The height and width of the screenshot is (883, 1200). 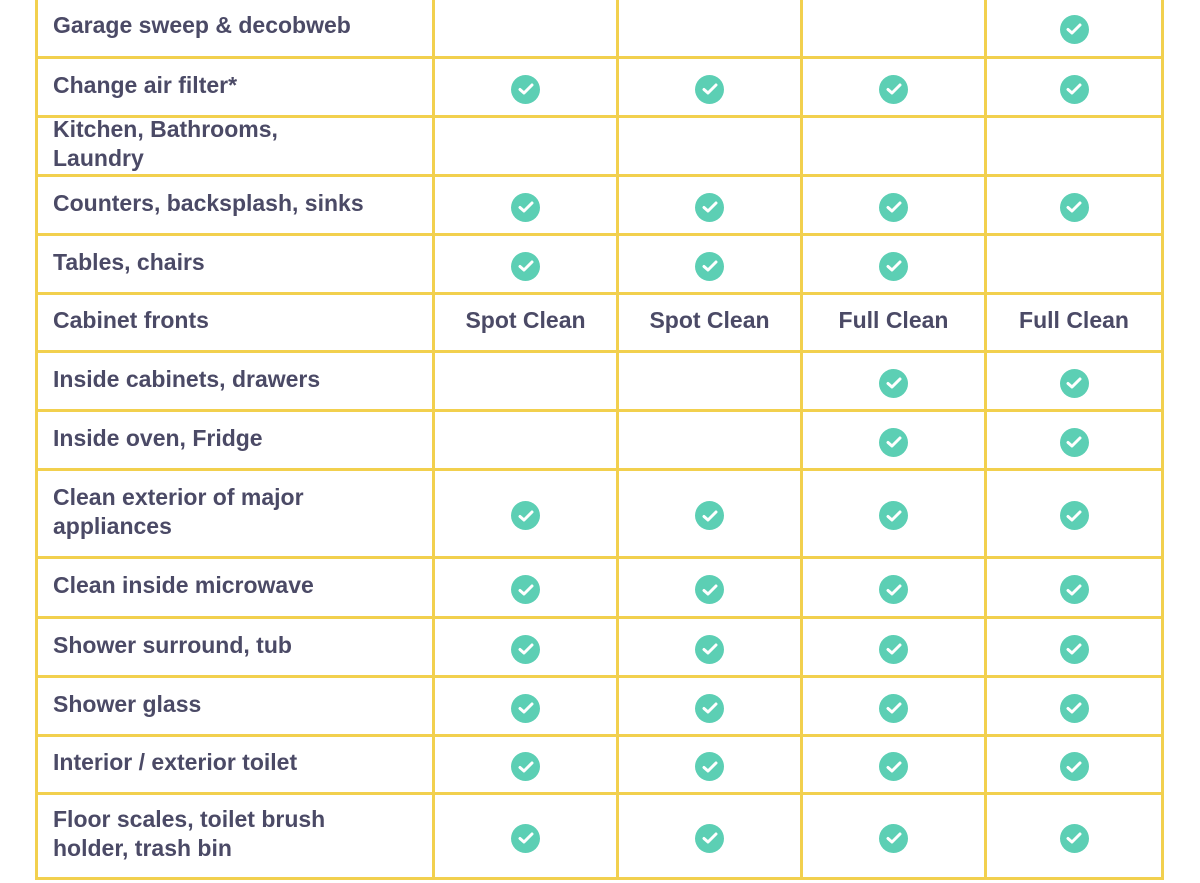 I want to click on table-row: Clean exterior of major appliances, so click(x=599, y=515).